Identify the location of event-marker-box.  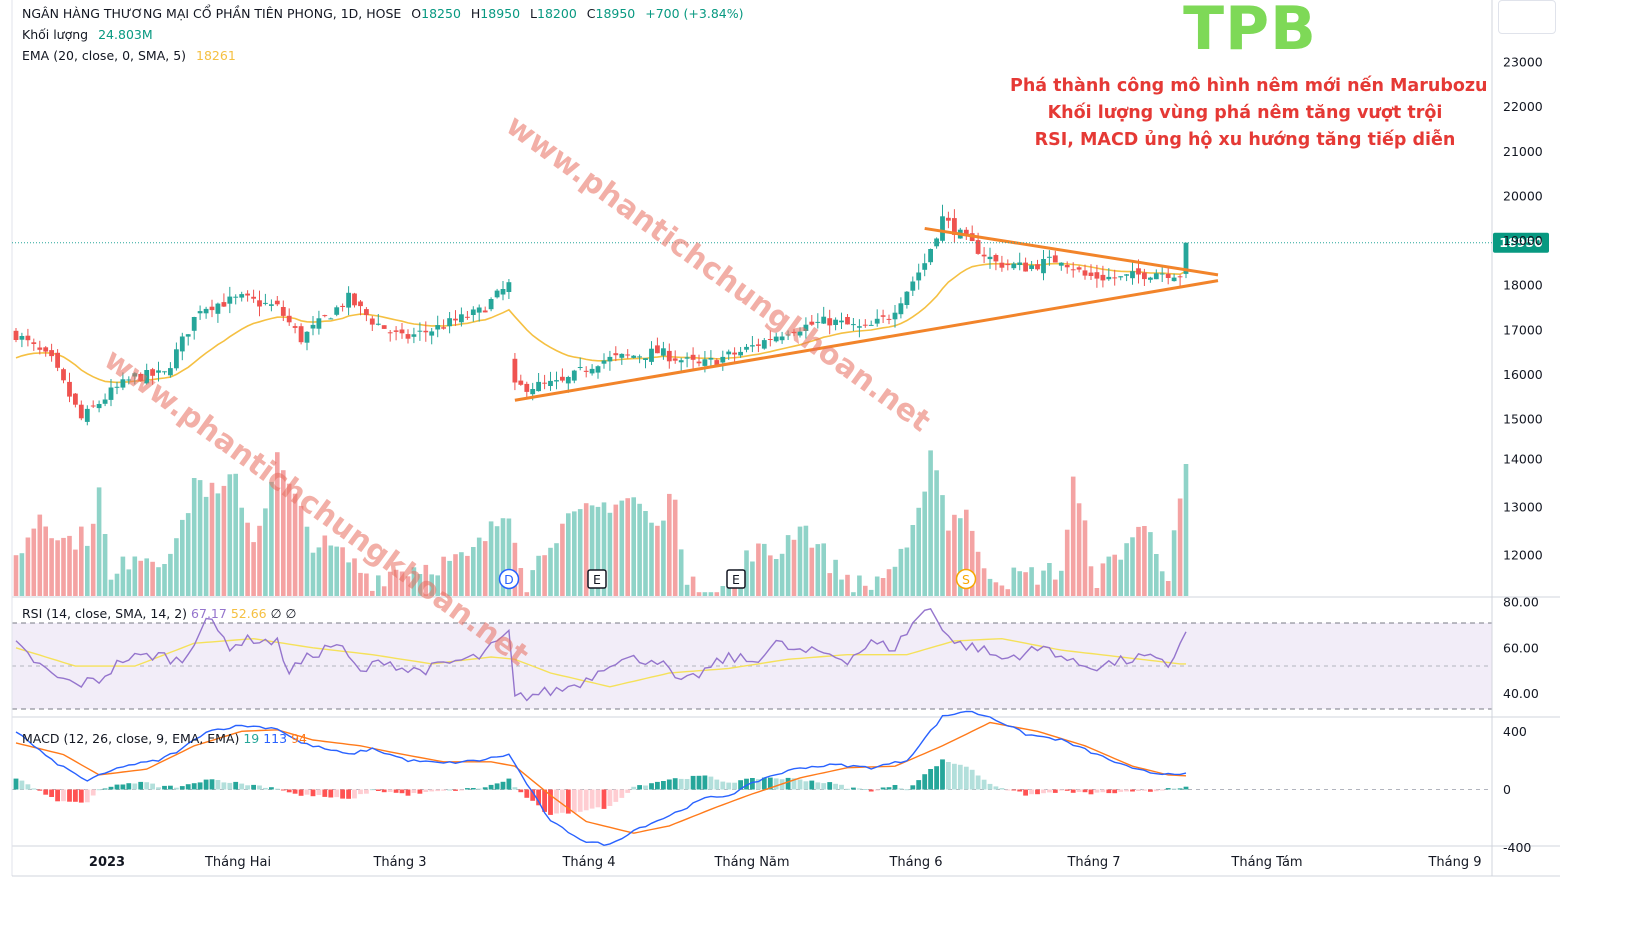
(597, 579).